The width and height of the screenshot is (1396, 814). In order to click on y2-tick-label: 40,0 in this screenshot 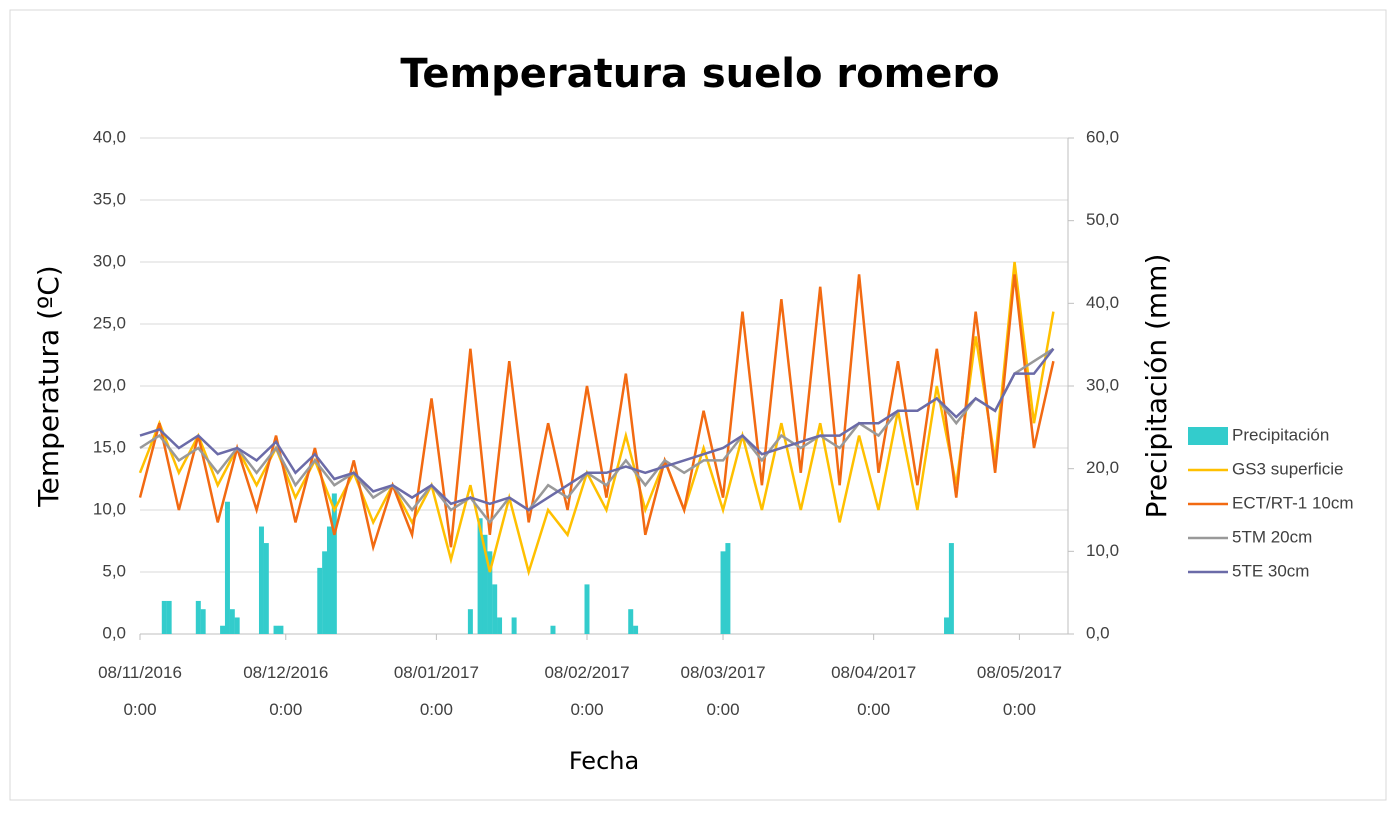, I will do `click(1102, 302)`.